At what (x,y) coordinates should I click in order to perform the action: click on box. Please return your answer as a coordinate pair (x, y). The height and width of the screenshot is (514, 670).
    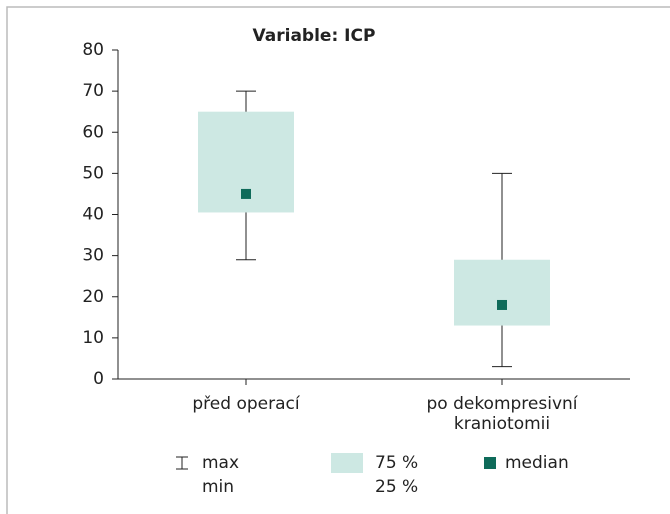
    Looking at the image, I should click on (502, 292).